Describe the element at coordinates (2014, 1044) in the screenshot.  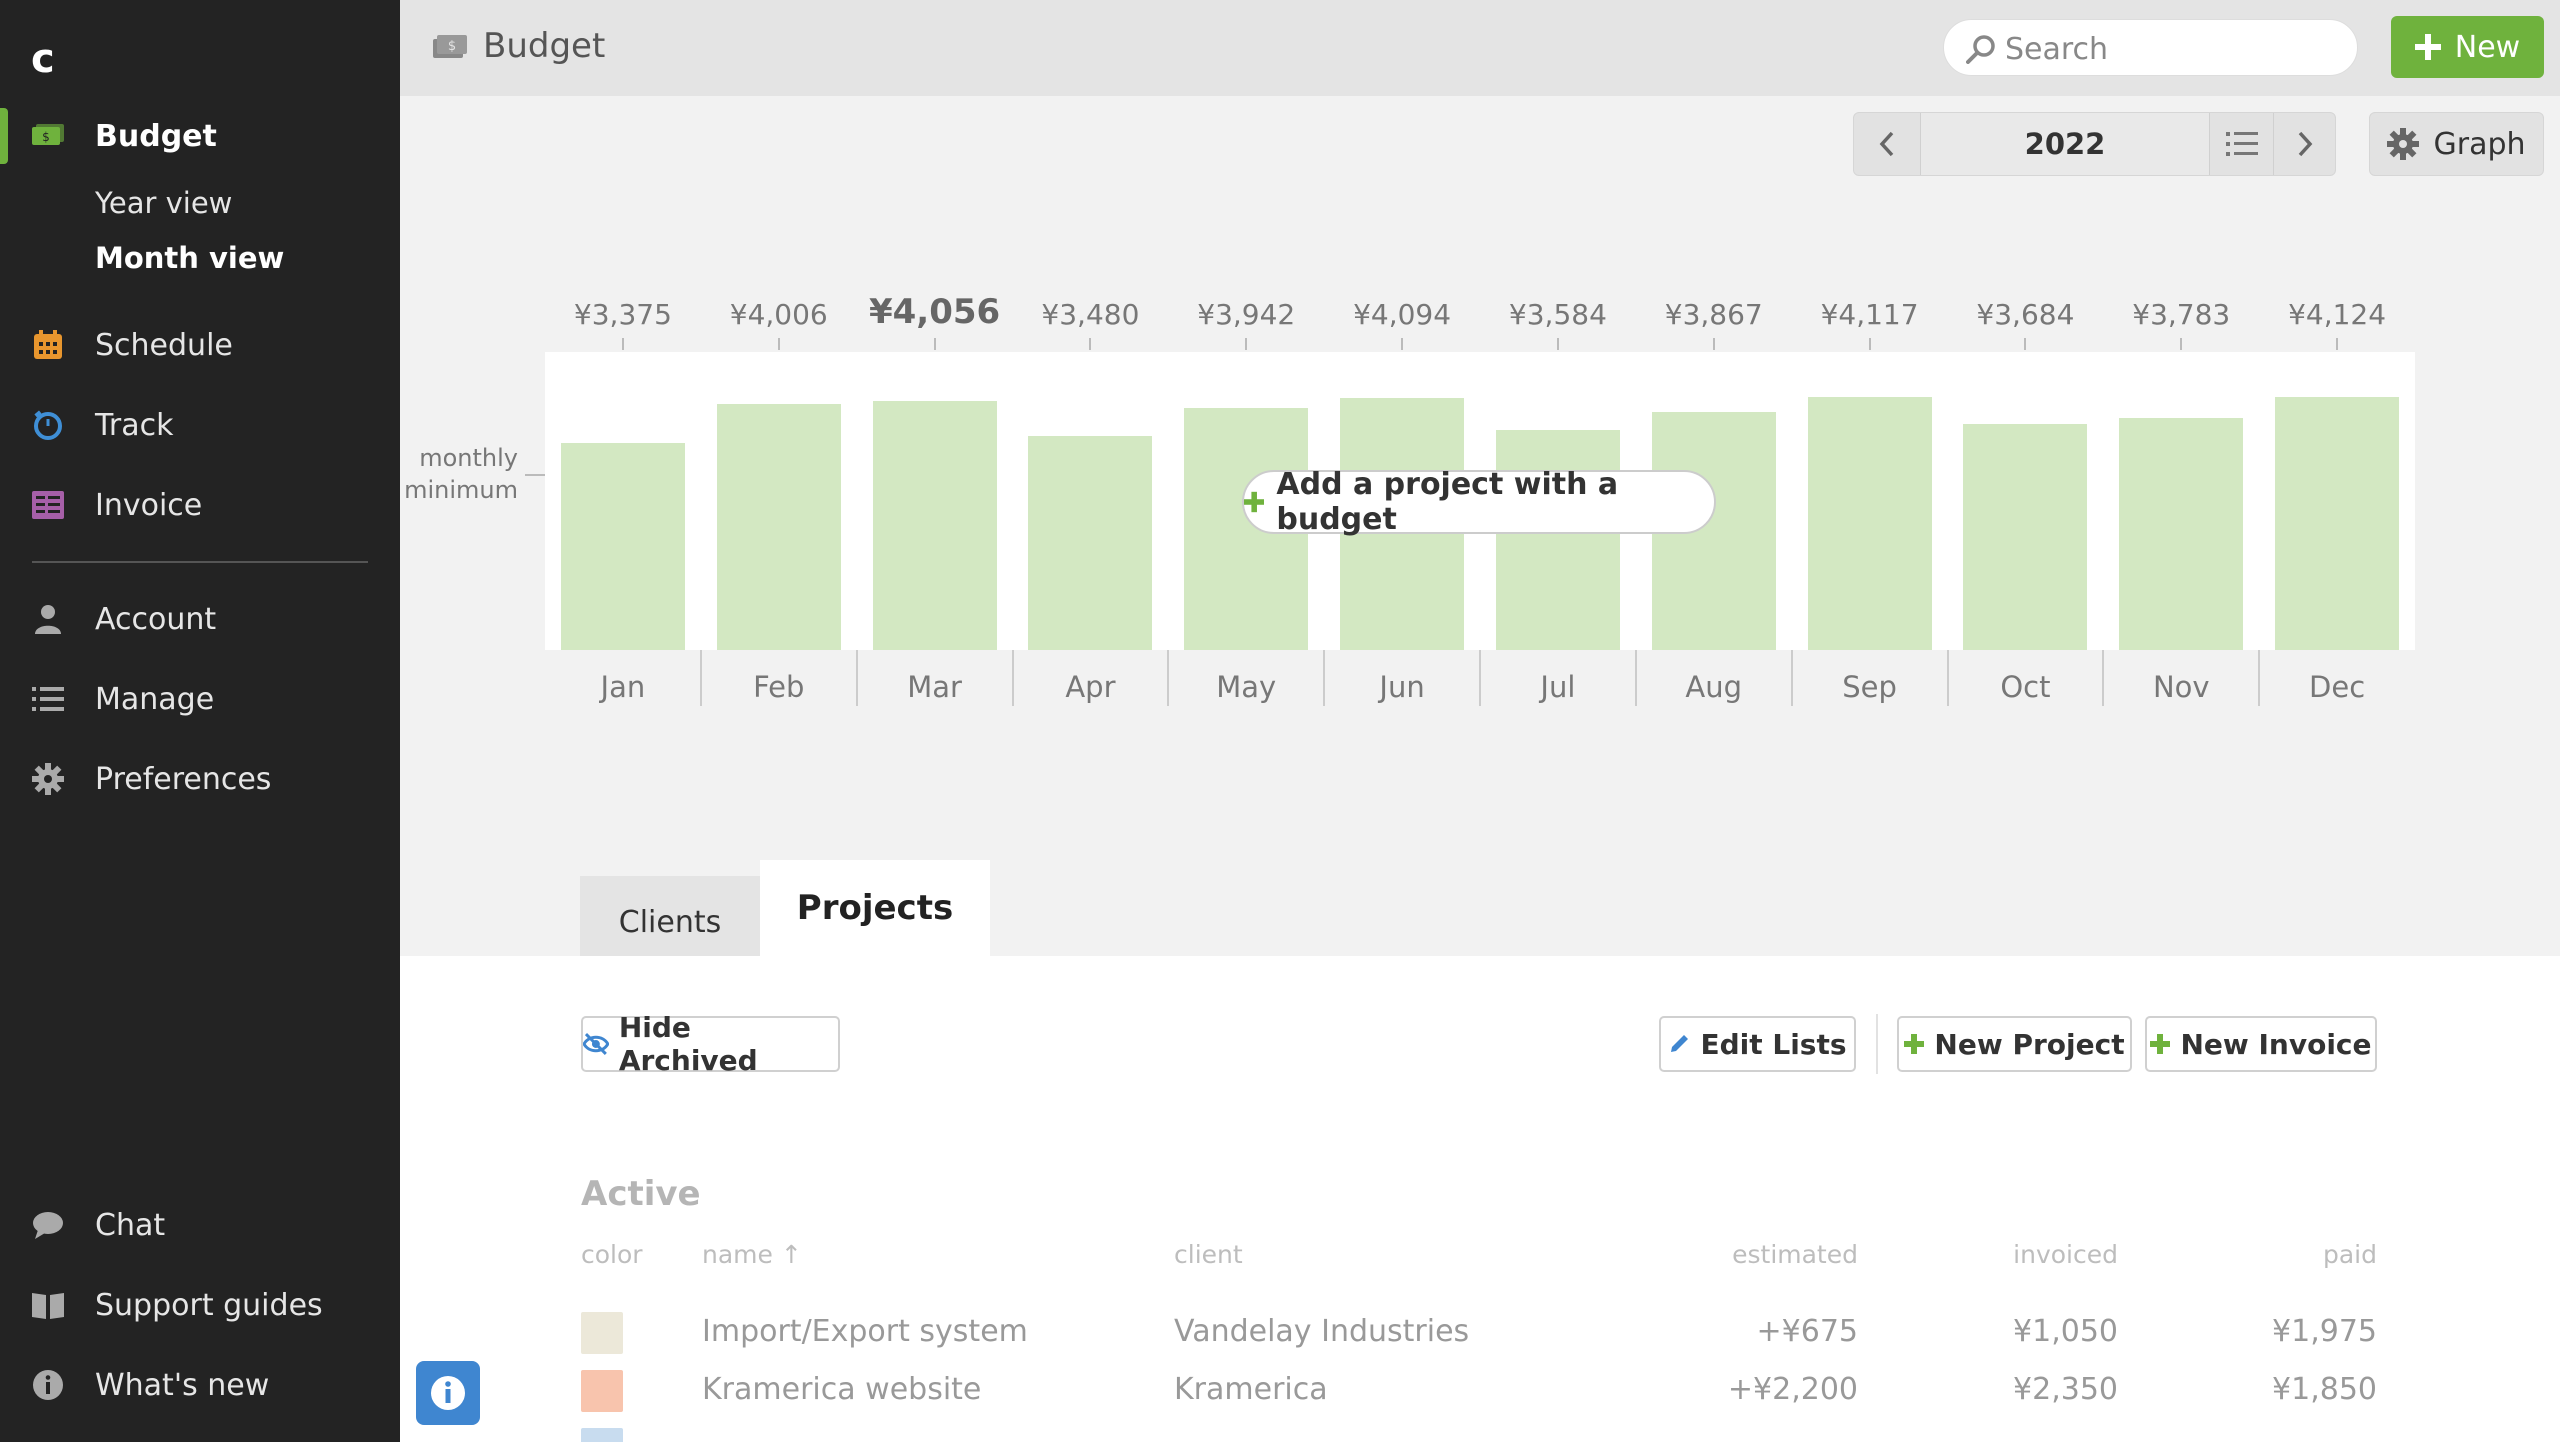
I see `new-project-button: New Project` at that location.